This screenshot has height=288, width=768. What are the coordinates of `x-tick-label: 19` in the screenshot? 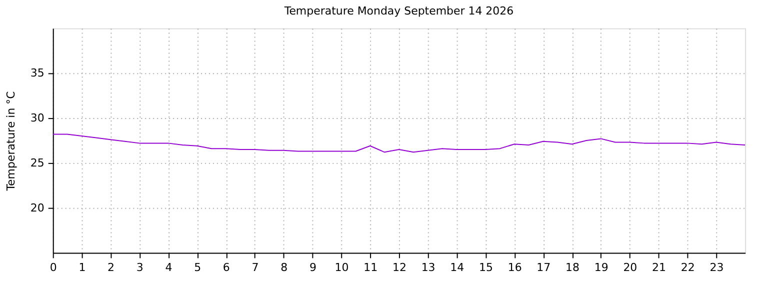 It's located at (601, 267).